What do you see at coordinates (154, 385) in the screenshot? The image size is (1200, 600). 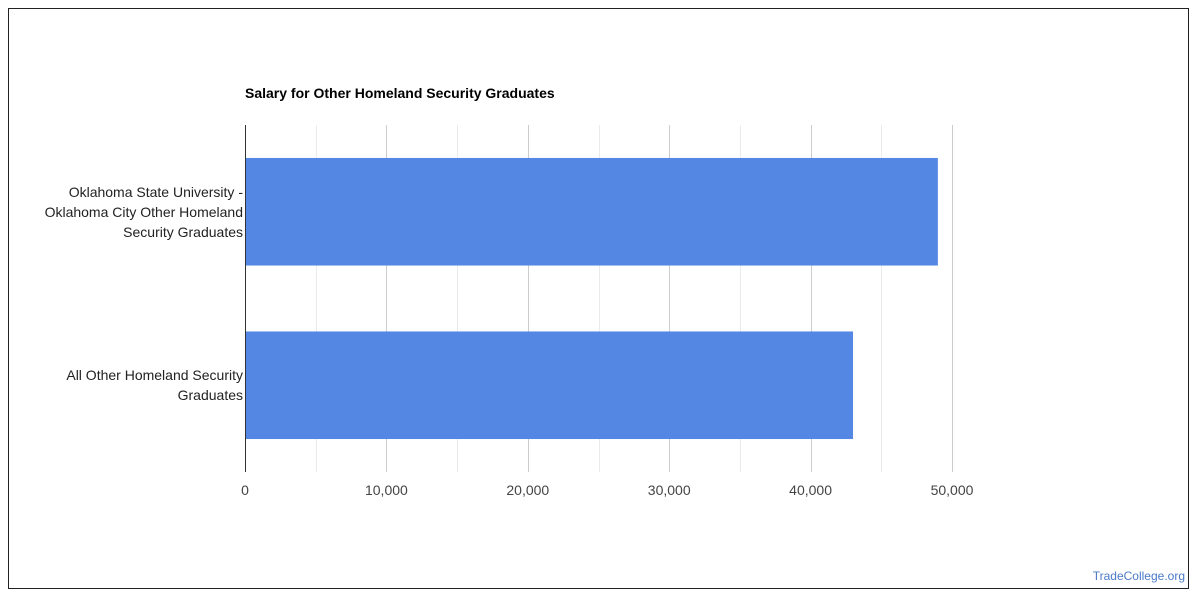 I see `category-label: All Other Homeland Security Graduates` at bounding box center [154, 385].